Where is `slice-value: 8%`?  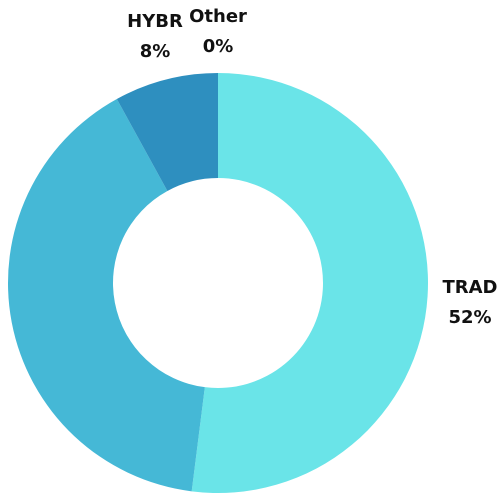 slice-value: 8% is located at coordinates (155, 51).